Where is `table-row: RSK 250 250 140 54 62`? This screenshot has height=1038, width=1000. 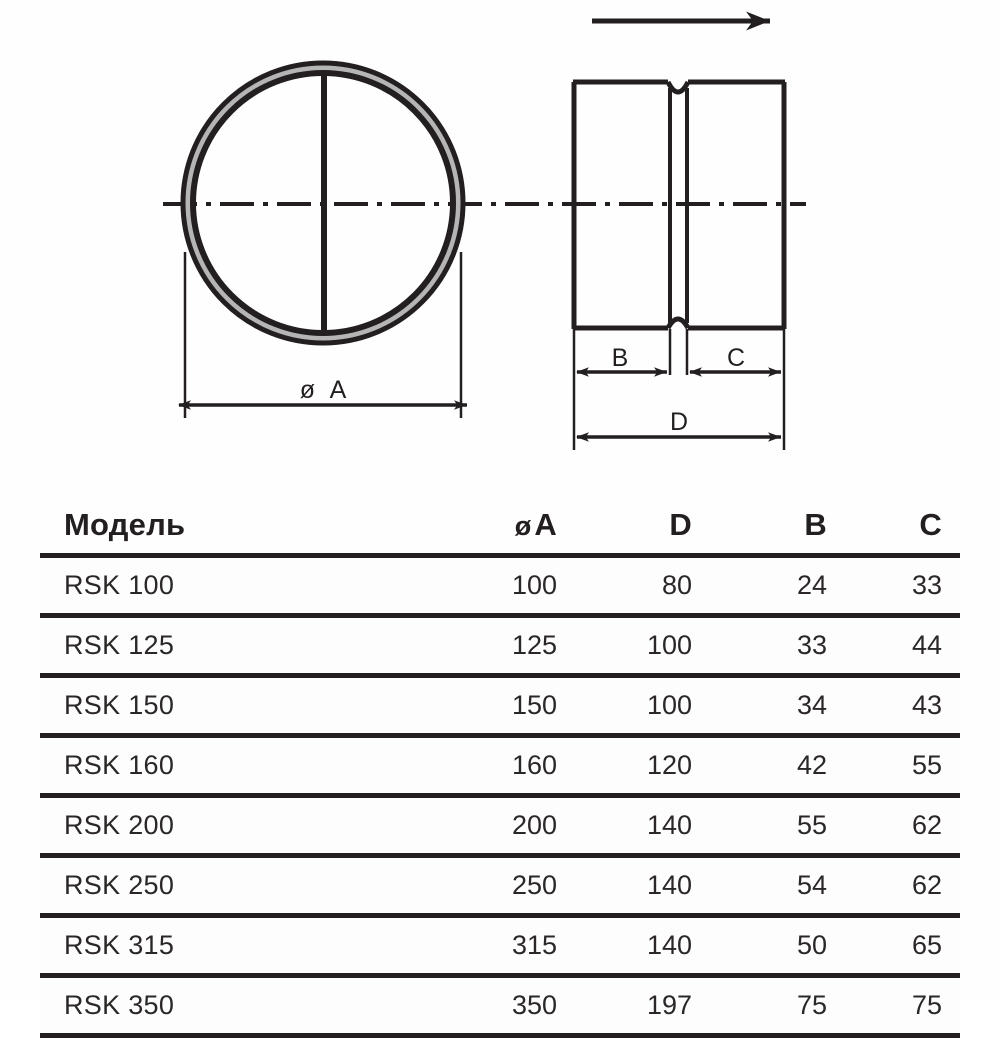 table-row: RSK 250 250 140 54 62 is located at coordinates (500, 886).